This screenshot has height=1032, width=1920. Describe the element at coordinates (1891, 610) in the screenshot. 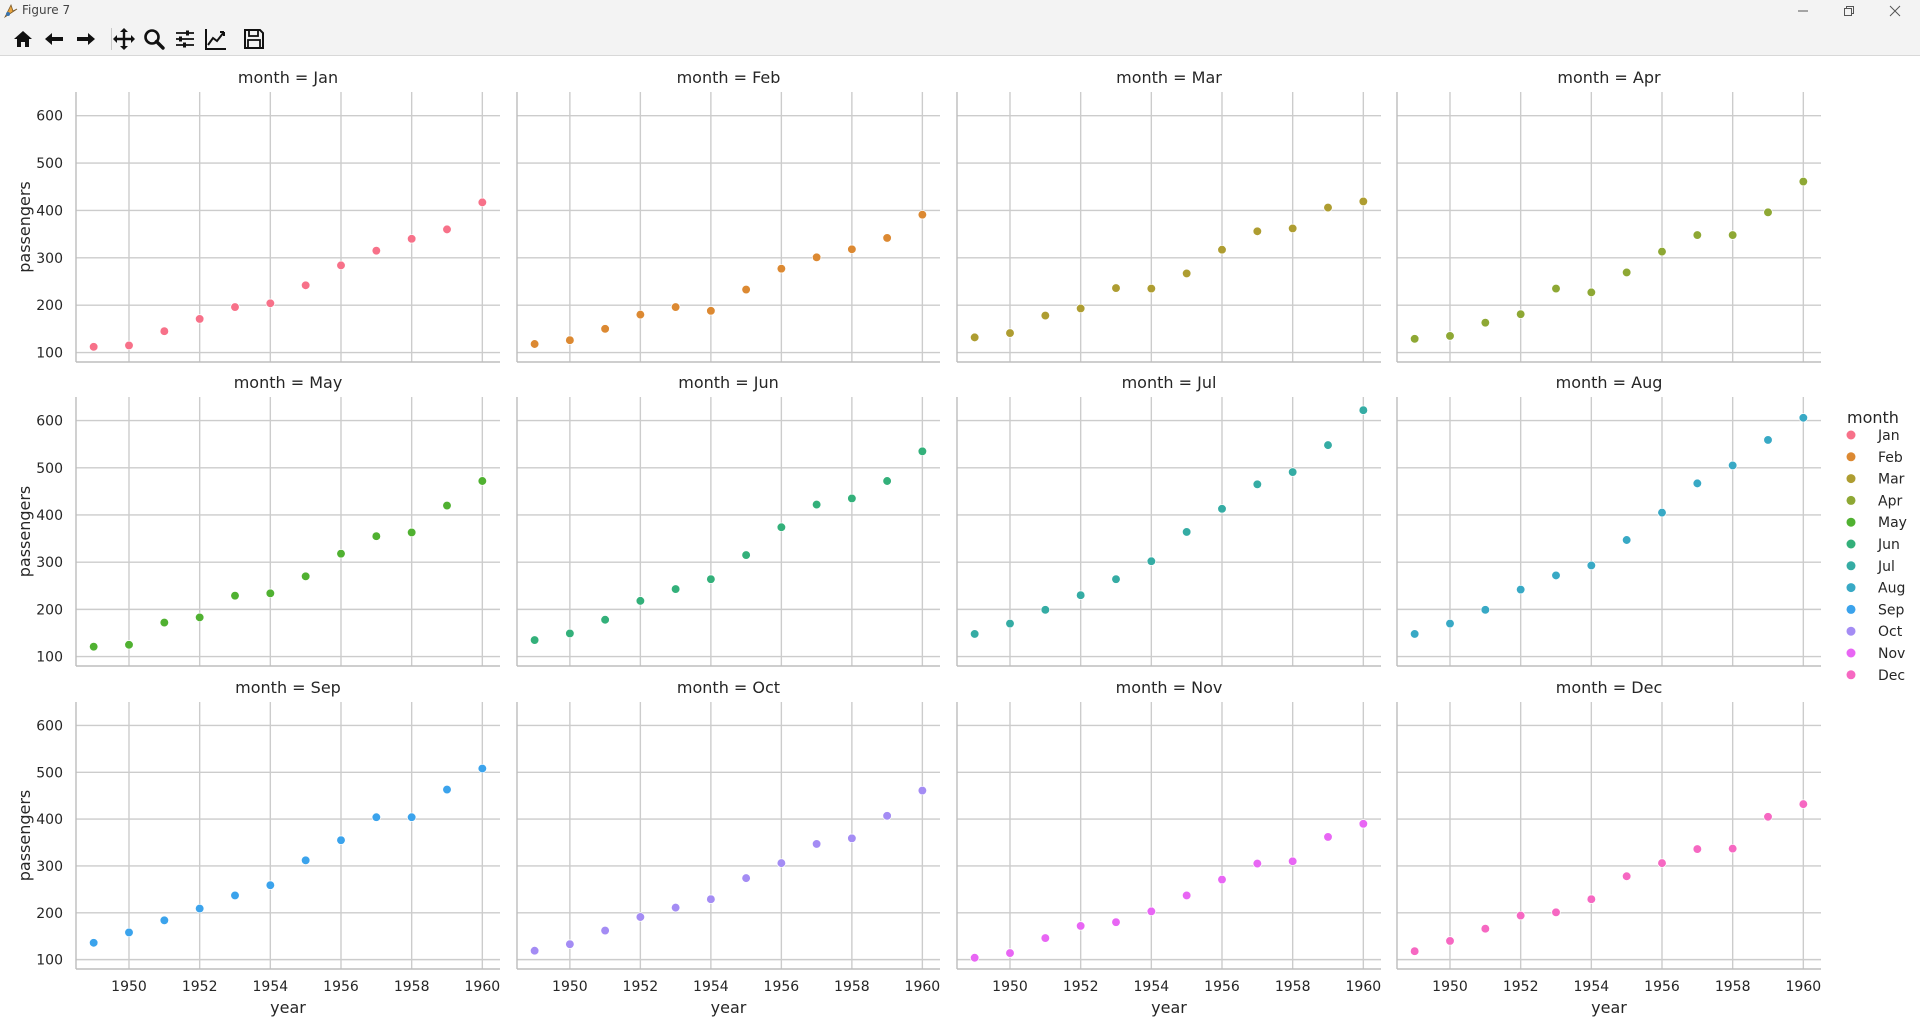

I see `legend-label: Sep` at that location.